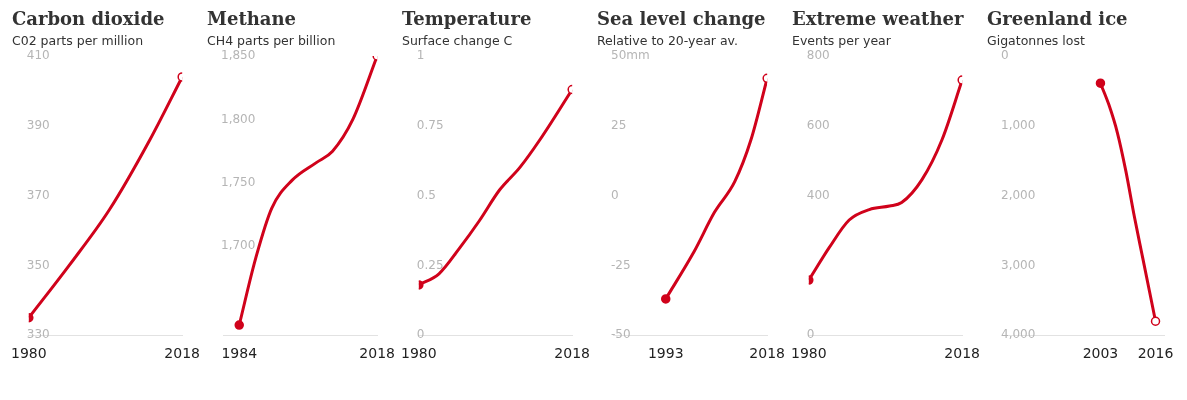  What do you see at coordinates (38, 124) in the screenshot?
I see `y-tick-label: 390` at bounding box center [38, 124].